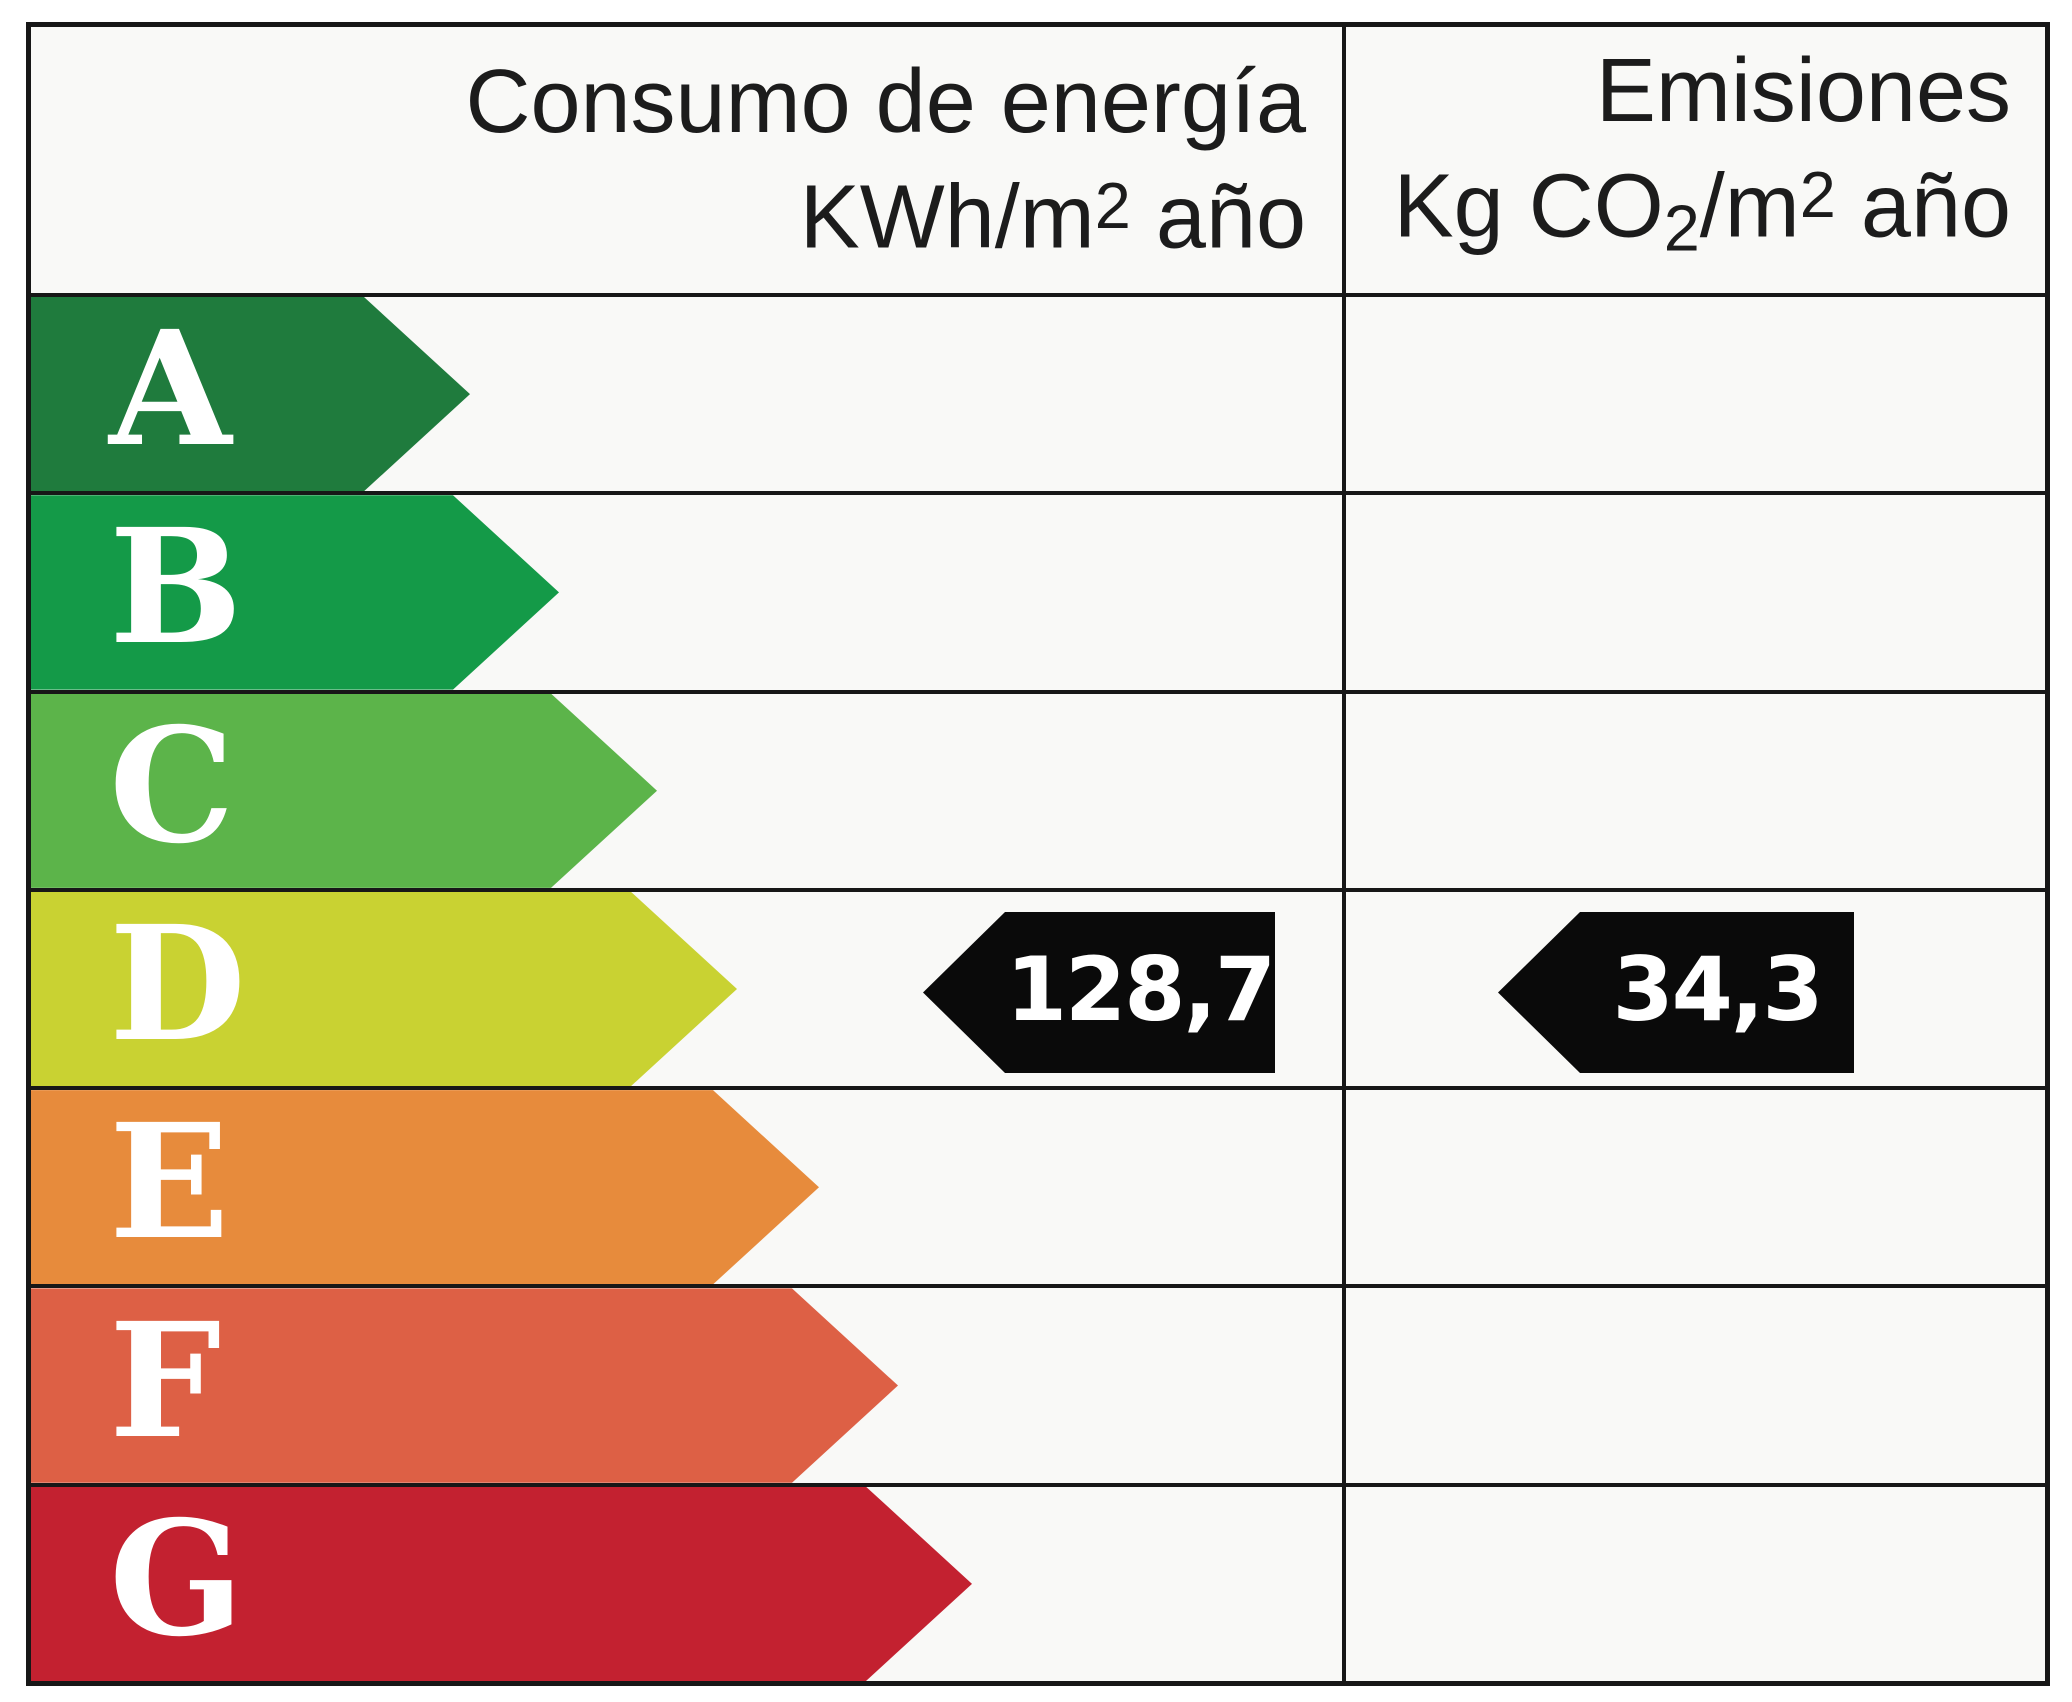 The image size is (2072, 1702). What do you see at coordinates (384, 989) in the screenshot?
I see `rating-arrow-d: D` at bounding box center [384, 989].